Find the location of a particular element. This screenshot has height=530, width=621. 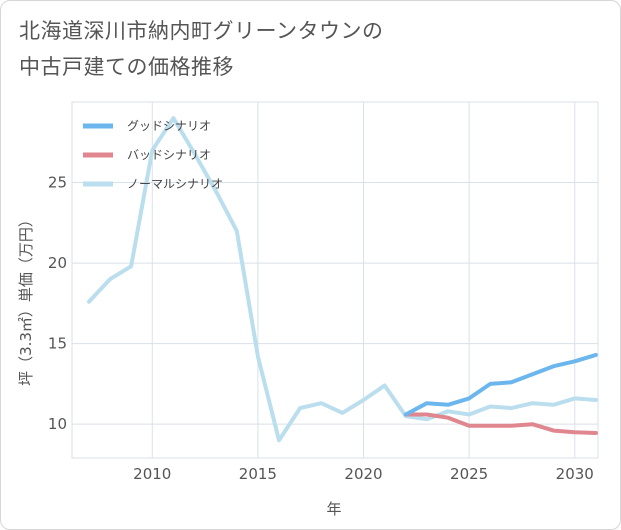

y-tick-label: 25 is located at coordinates (57, 183).